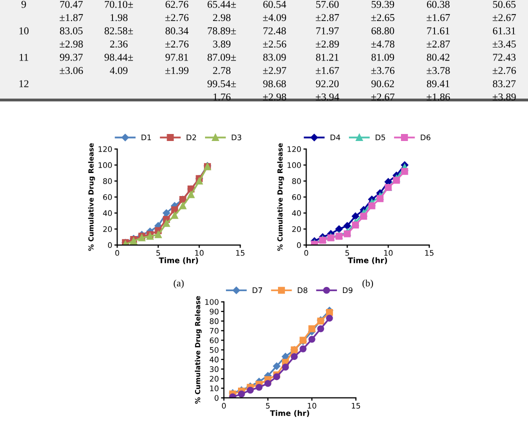 This screenshot has width=528, height=421. What do you see at coordinates (221, 70) in the screenshot?
I see `text: 2.78` at bounding box center [221, 70].